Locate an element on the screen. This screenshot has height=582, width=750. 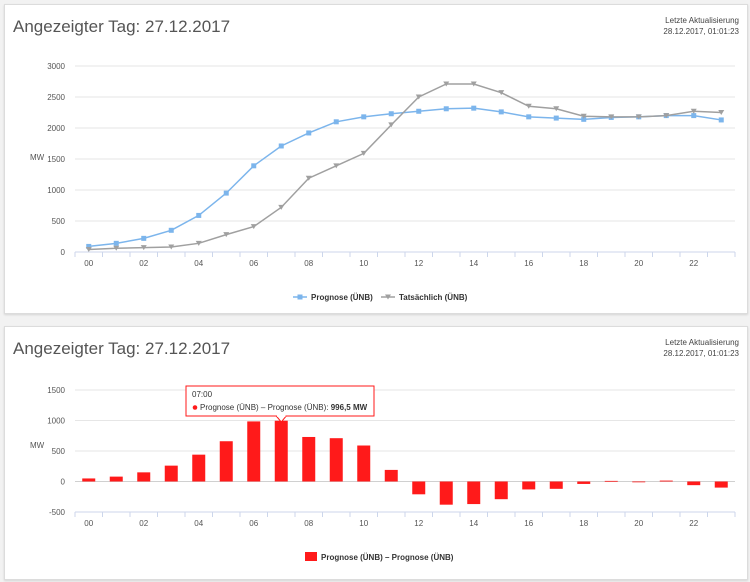
last-update-time: 28.12.2017, 01:01:23 is located at coordinates (701, 31).